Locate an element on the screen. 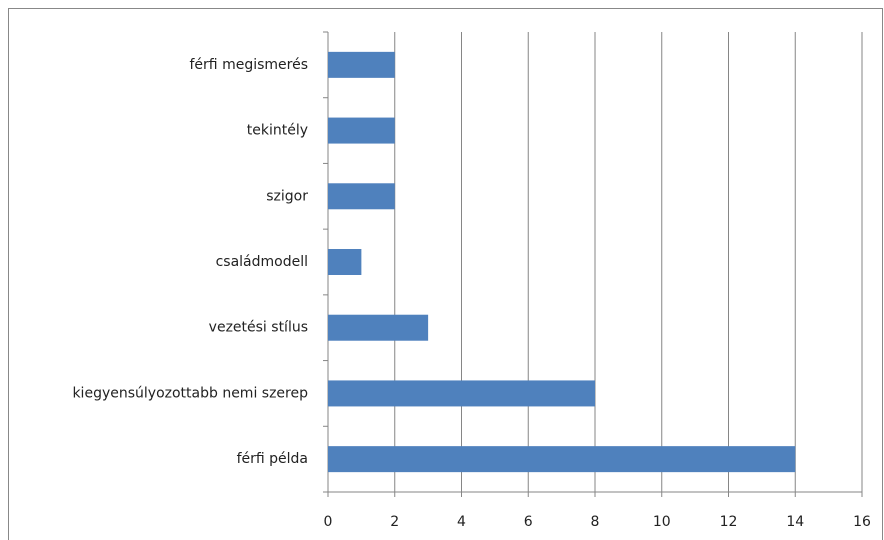  x-tick-label: 4 is located at coordinates (461, 522).